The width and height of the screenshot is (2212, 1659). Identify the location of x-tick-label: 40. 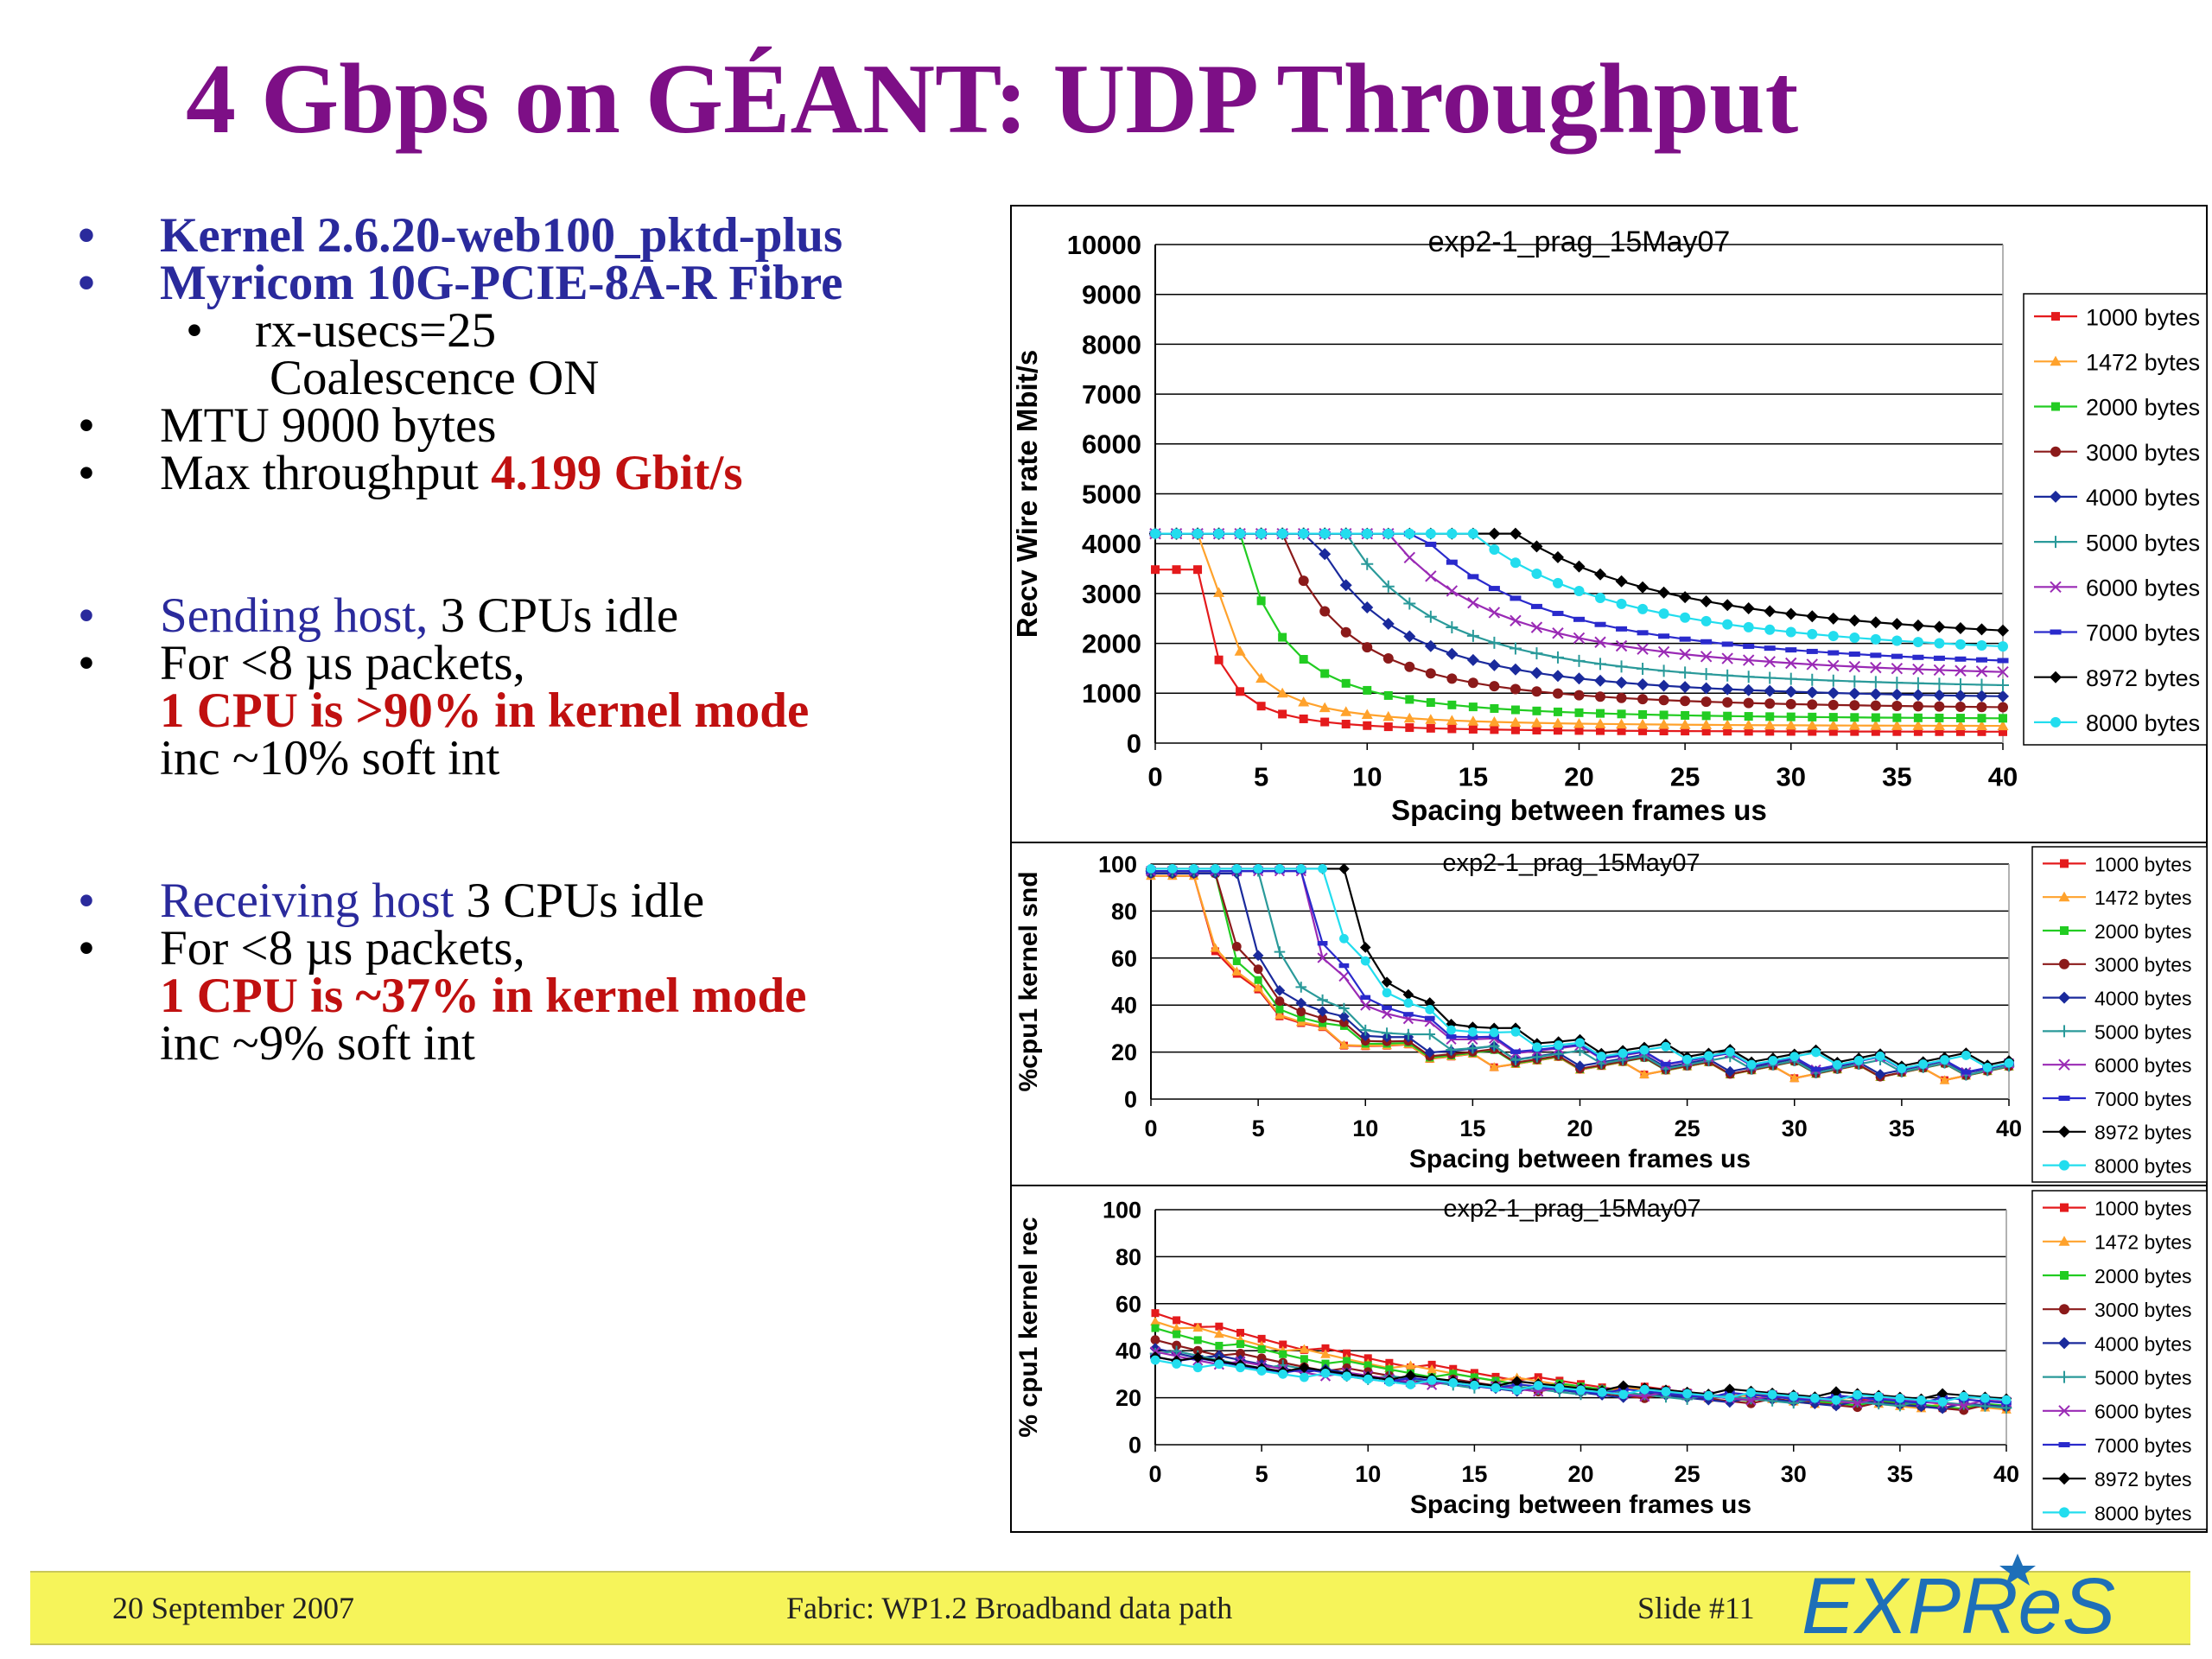
(2003, 777).